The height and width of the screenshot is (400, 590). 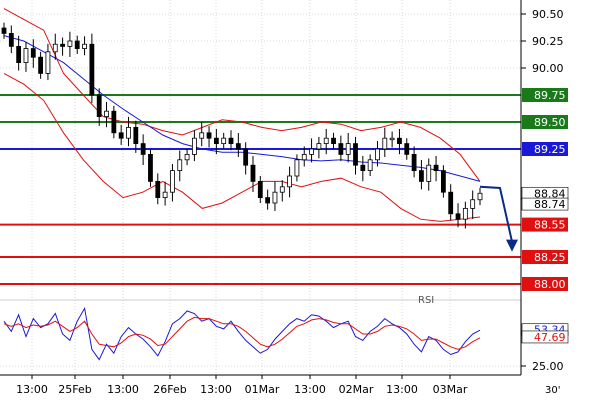 What do you see at coordinates (550, 284) in the screenshot?
I see `level-price-label: 88.00` at bounding box center [550, 284].